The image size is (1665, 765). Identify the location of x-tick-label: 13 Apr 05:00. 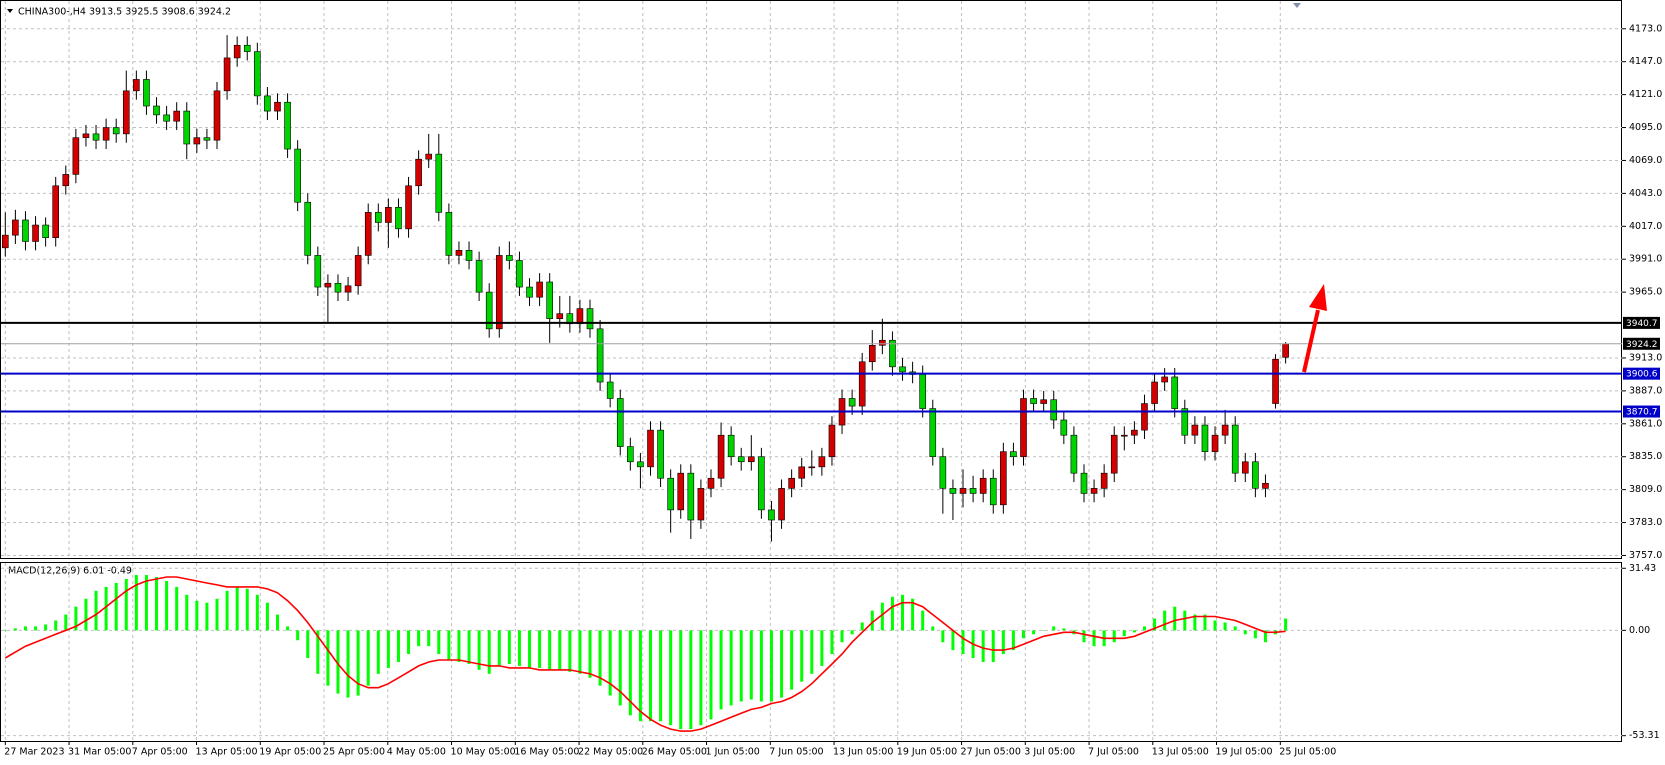
(227, 752).